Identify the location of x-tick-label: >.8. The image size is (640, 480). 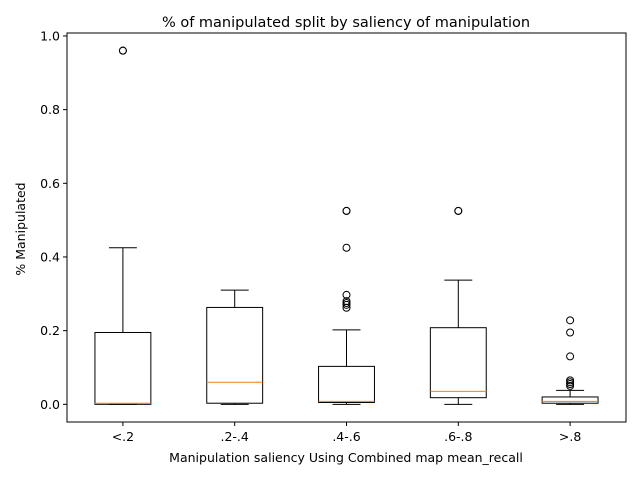
(570, 436).